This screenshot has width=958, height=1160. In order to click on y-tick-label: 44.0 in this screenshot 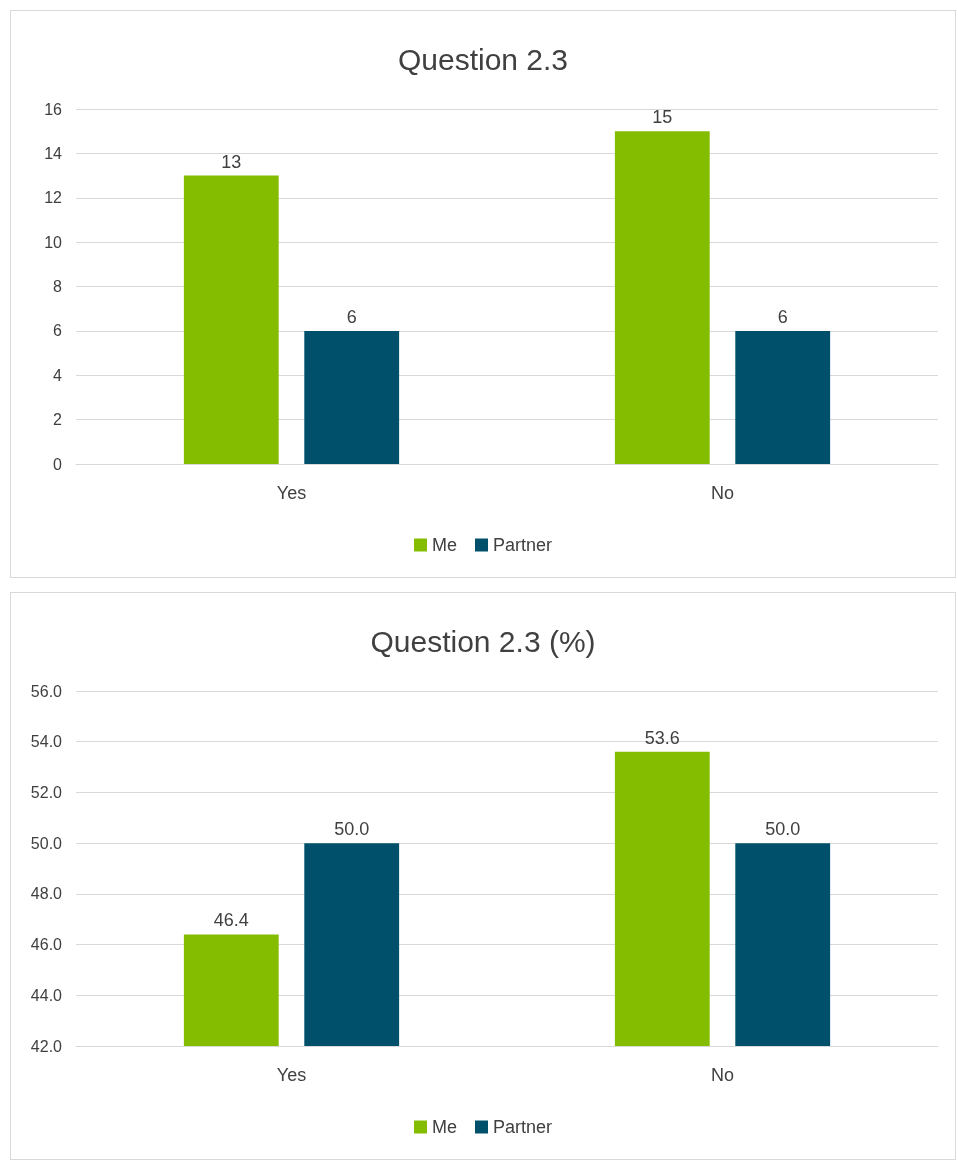, I will do `click(46, 995)`.